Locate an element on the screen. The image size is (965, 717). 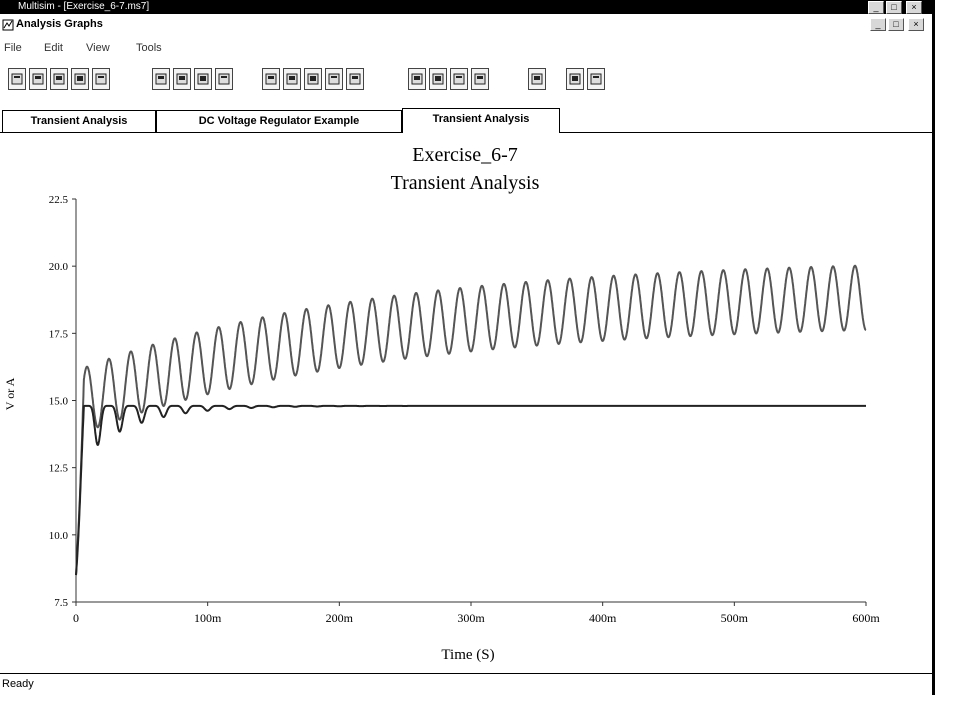
zoom-button is located at coordinates (334, 79).